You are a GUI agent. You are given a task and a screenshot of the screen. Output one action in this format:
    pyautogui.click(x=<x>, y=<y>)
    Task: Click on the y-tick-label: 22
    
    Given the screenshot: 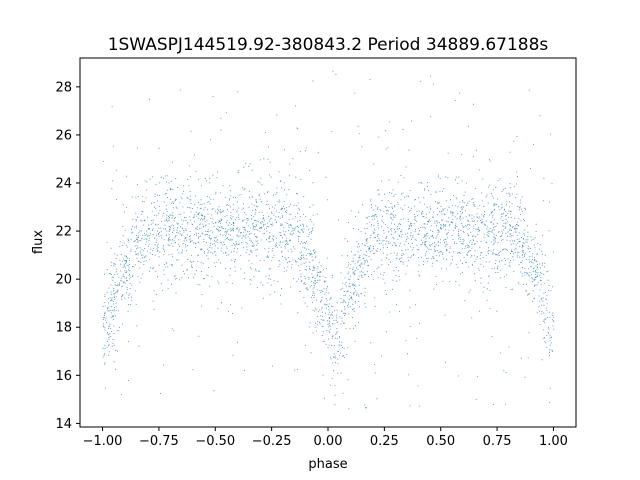 What is the action you would take?
    pyautogui.click(x=63, y=232)
    